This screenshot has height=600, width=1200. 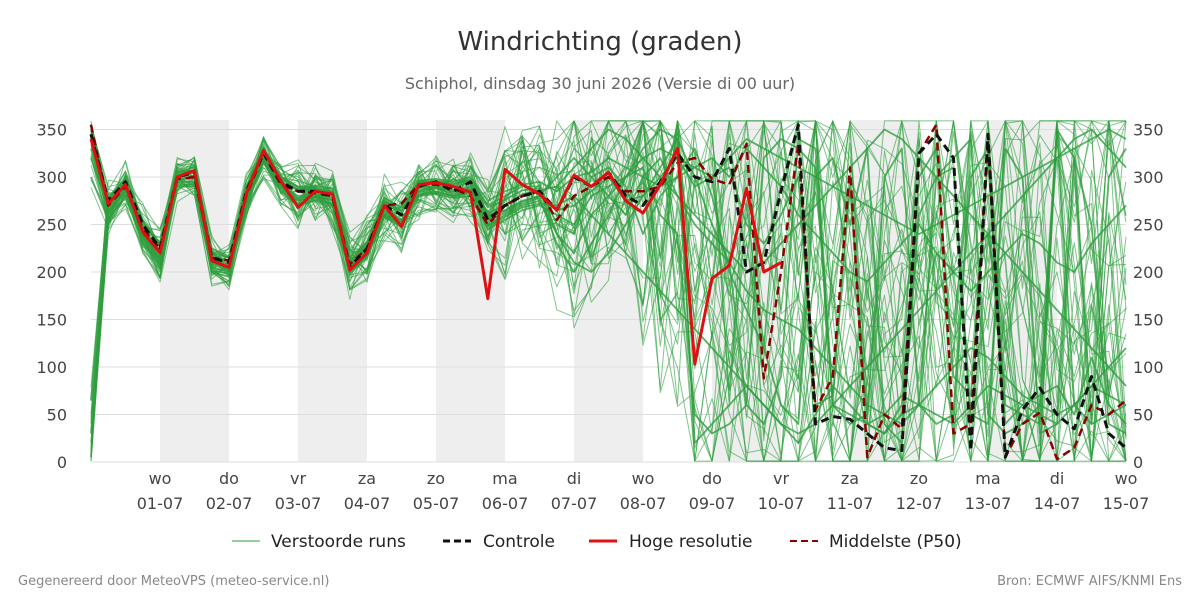 I want to click on x-tick-day-0: wo, so click(x=160, y=478).